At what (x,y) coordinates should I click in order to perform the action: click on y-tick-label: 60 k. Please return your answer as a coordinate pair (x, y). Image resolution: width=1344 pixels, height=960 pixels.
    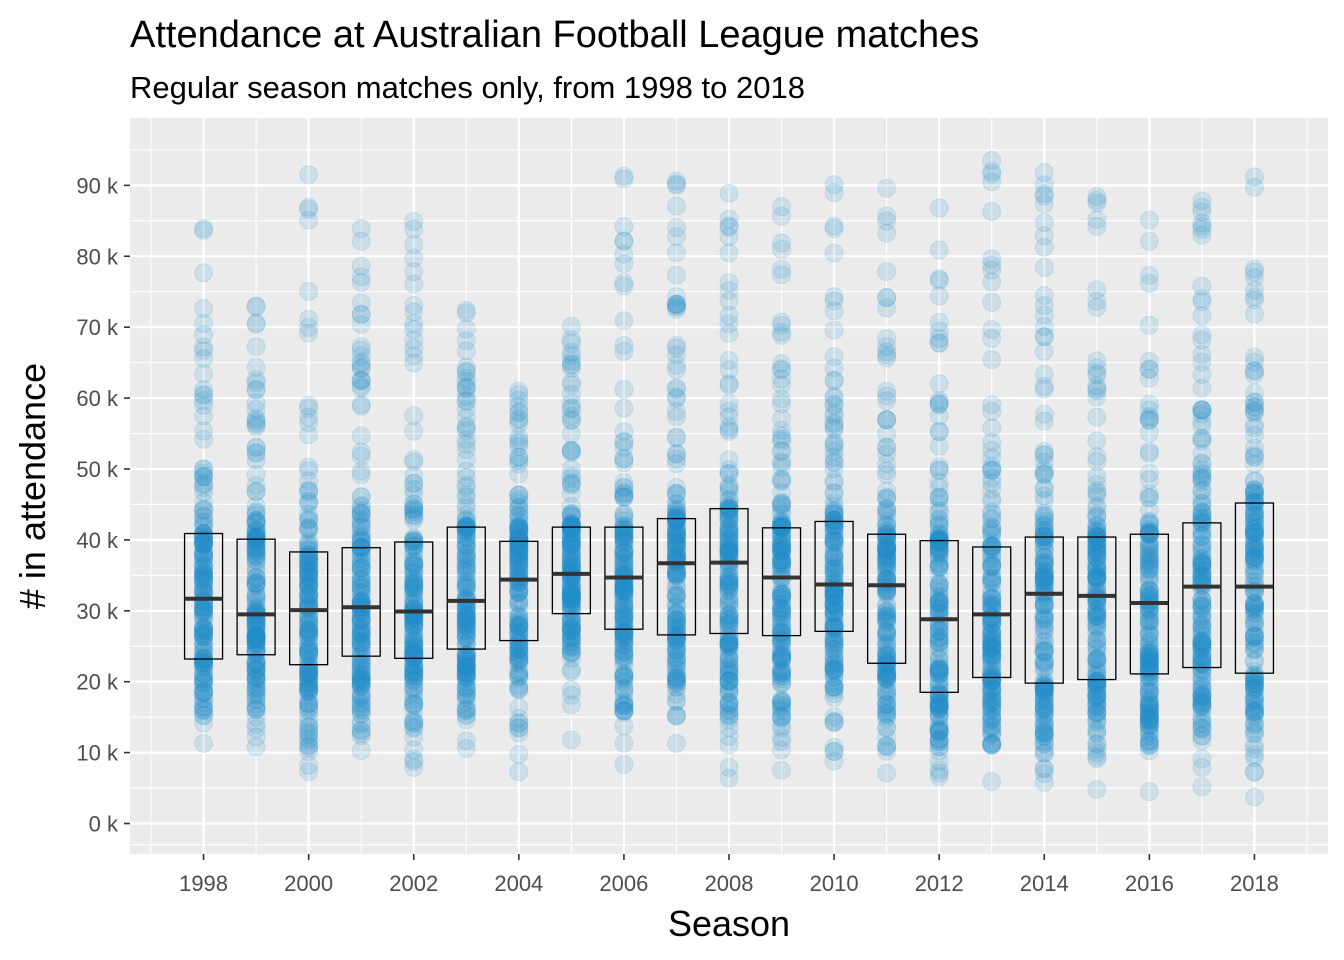
    Looking at the image, I should click on (97, 398).